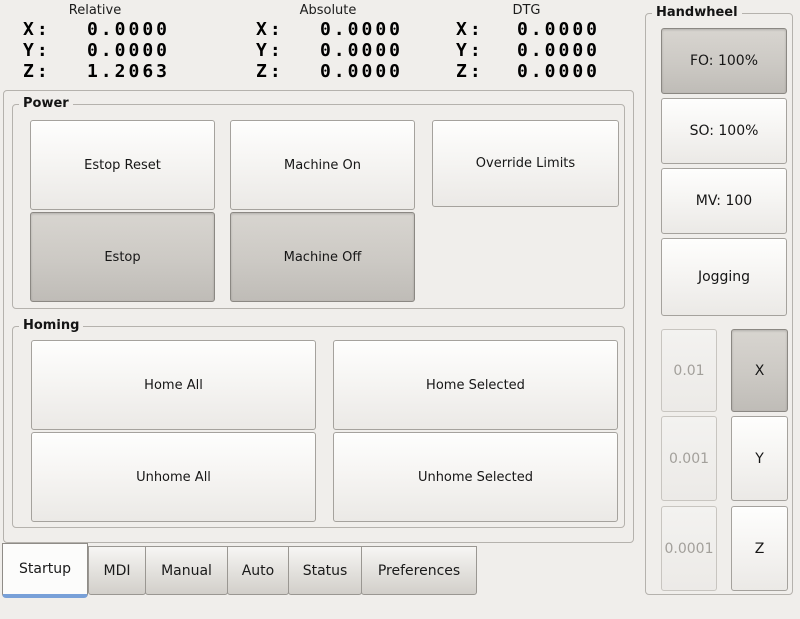 This screenshot has height=619, width=800. What do you see at coordinates (724, 277) in the screenshot?
I see `jogging-button: Jogging` at bounding box center [724, 277].